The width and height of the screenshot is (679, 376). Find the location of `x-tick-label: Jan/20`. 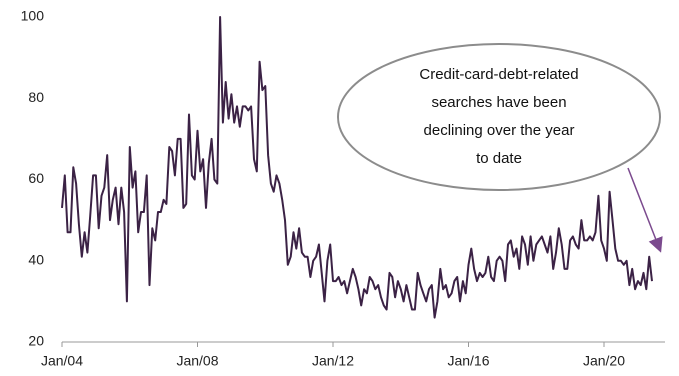

x-tick-label: Jan/20 is located at coordinates (604, 361).